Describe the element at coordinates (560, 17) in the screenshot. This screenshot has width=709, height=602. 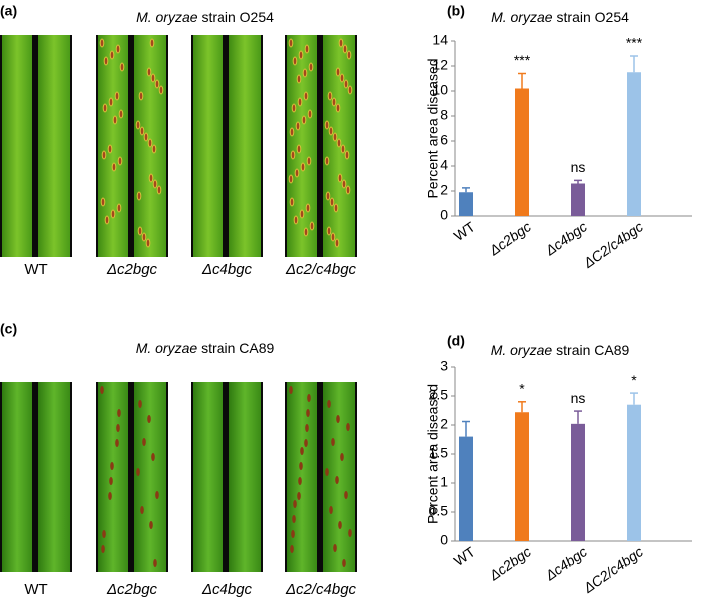
I see `panel-title: M. oryzae strain O254` at that location.